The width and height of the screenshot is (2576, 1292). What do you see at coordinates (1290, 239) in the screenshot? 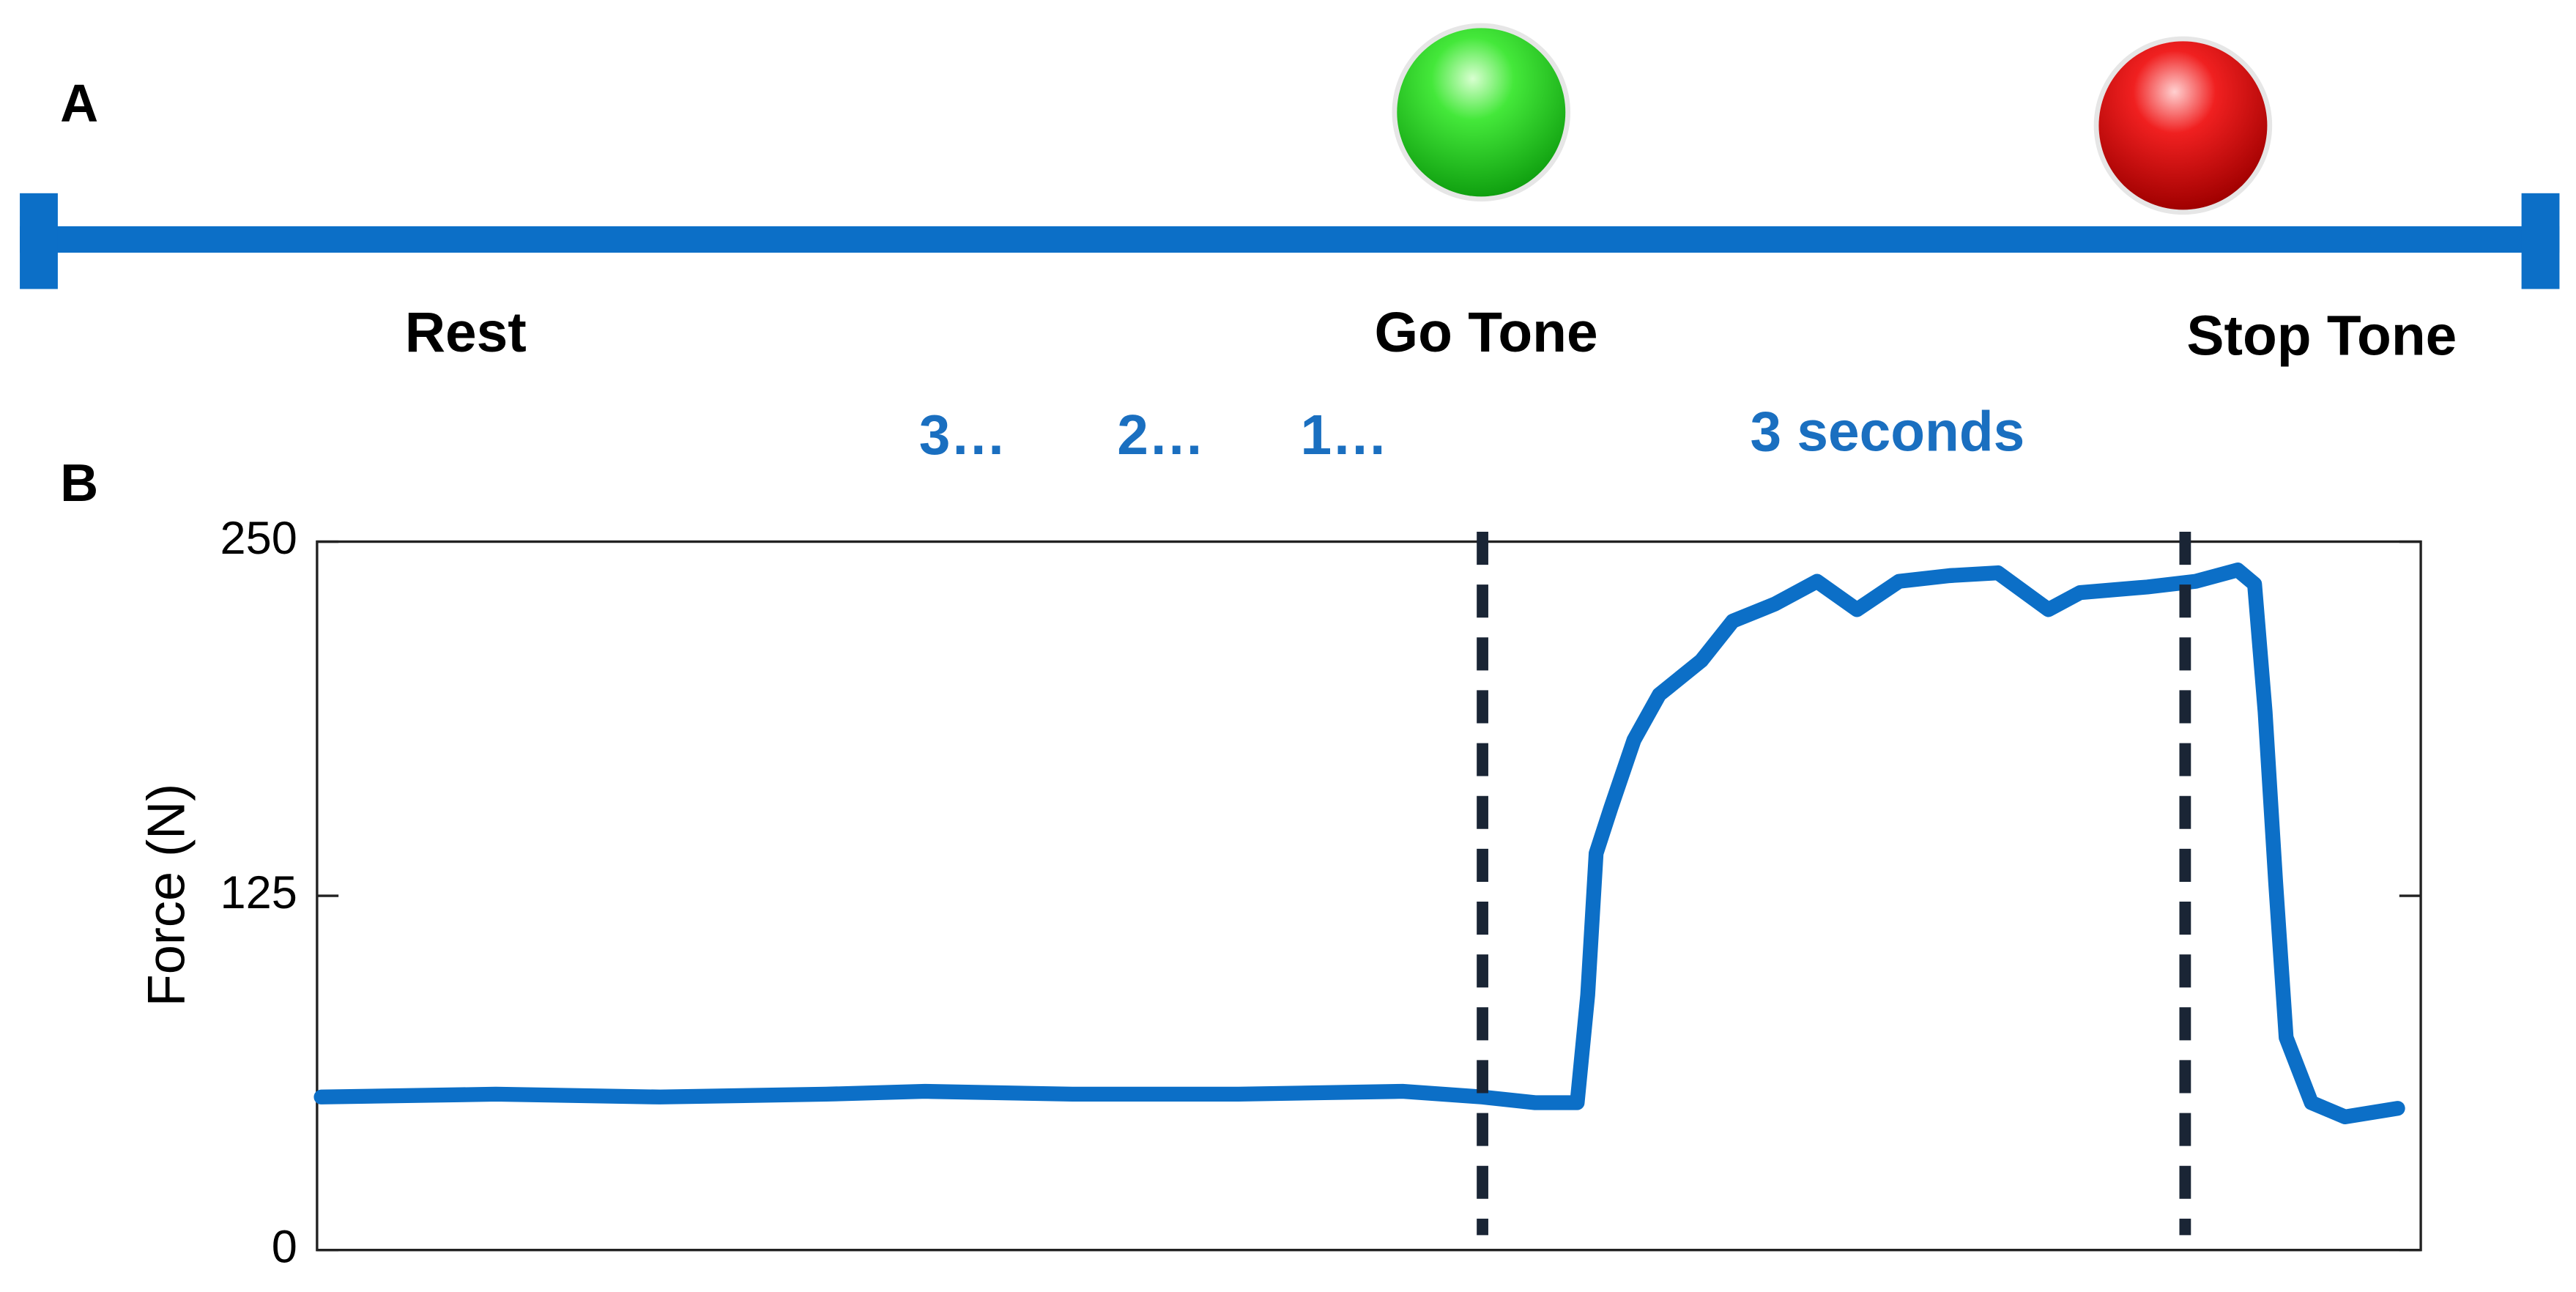
I see `timeline-bar` at bounding box center [1290, 239].